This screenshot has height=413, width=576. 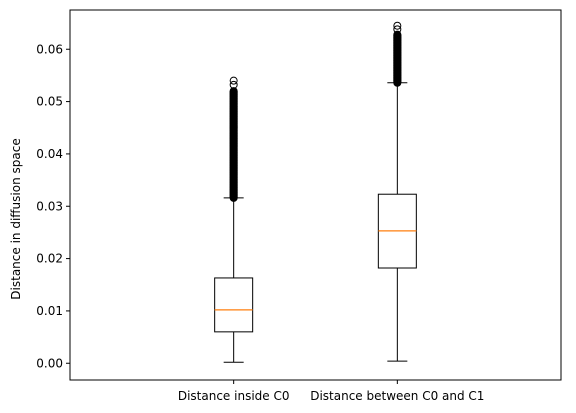 What do you see at coordinates (49, 311) in the screenshot?
I see `y-tick-label: 0.01` at bounding box center [49, 311].